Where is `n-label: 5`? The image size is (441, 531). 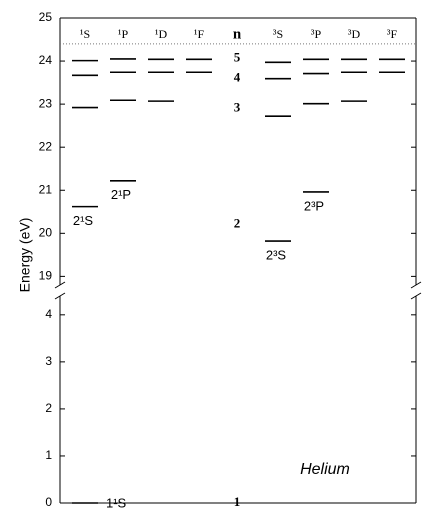
n-label: 5 is located at coordinates (237, 56).